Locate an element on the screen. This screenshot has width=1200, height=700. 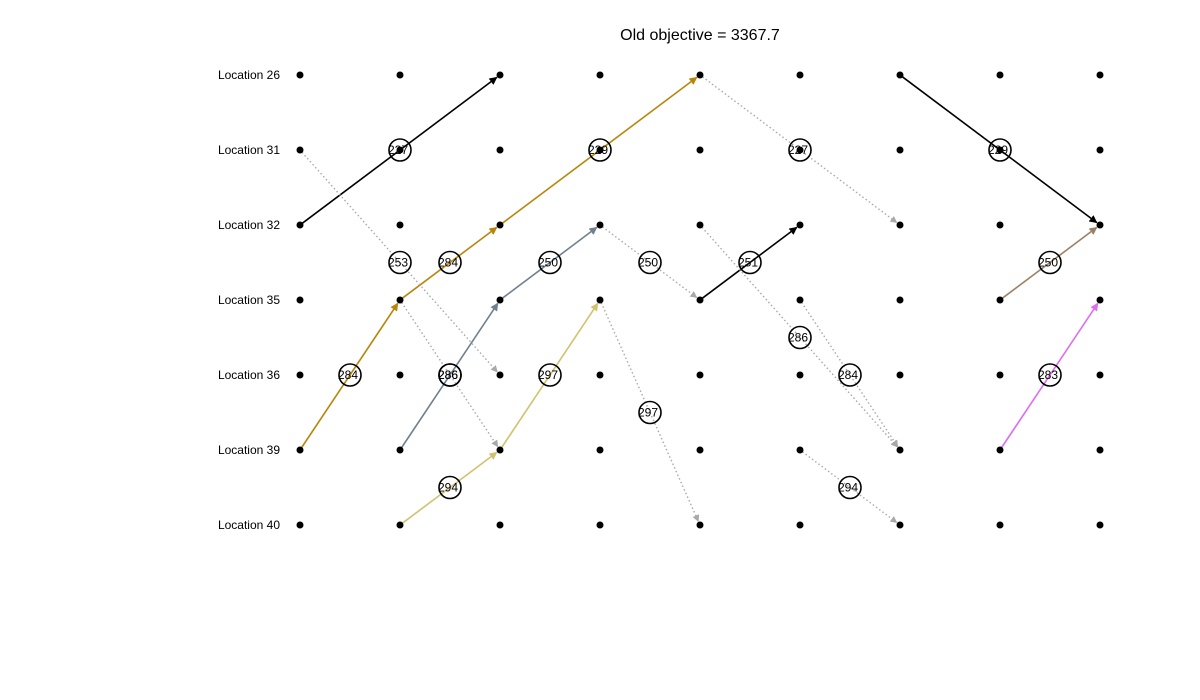
weight-value: 283 is located at coordinates (1048, 375).